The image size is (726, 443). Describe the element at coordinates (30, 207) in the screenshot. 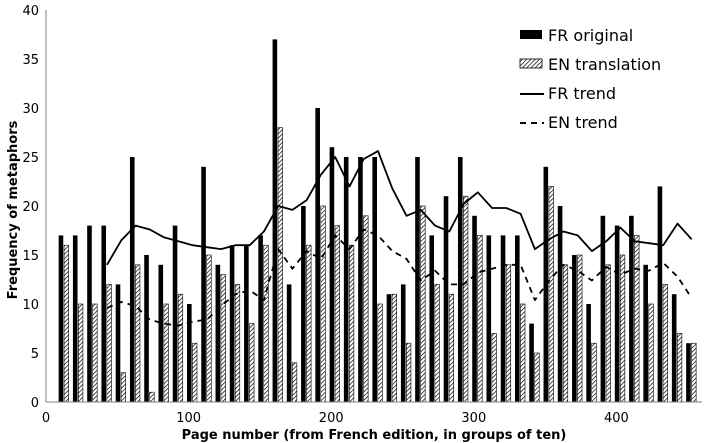

I see `y-tick-labels: 0 5 10 15 20 25 30 35 40` at that location.